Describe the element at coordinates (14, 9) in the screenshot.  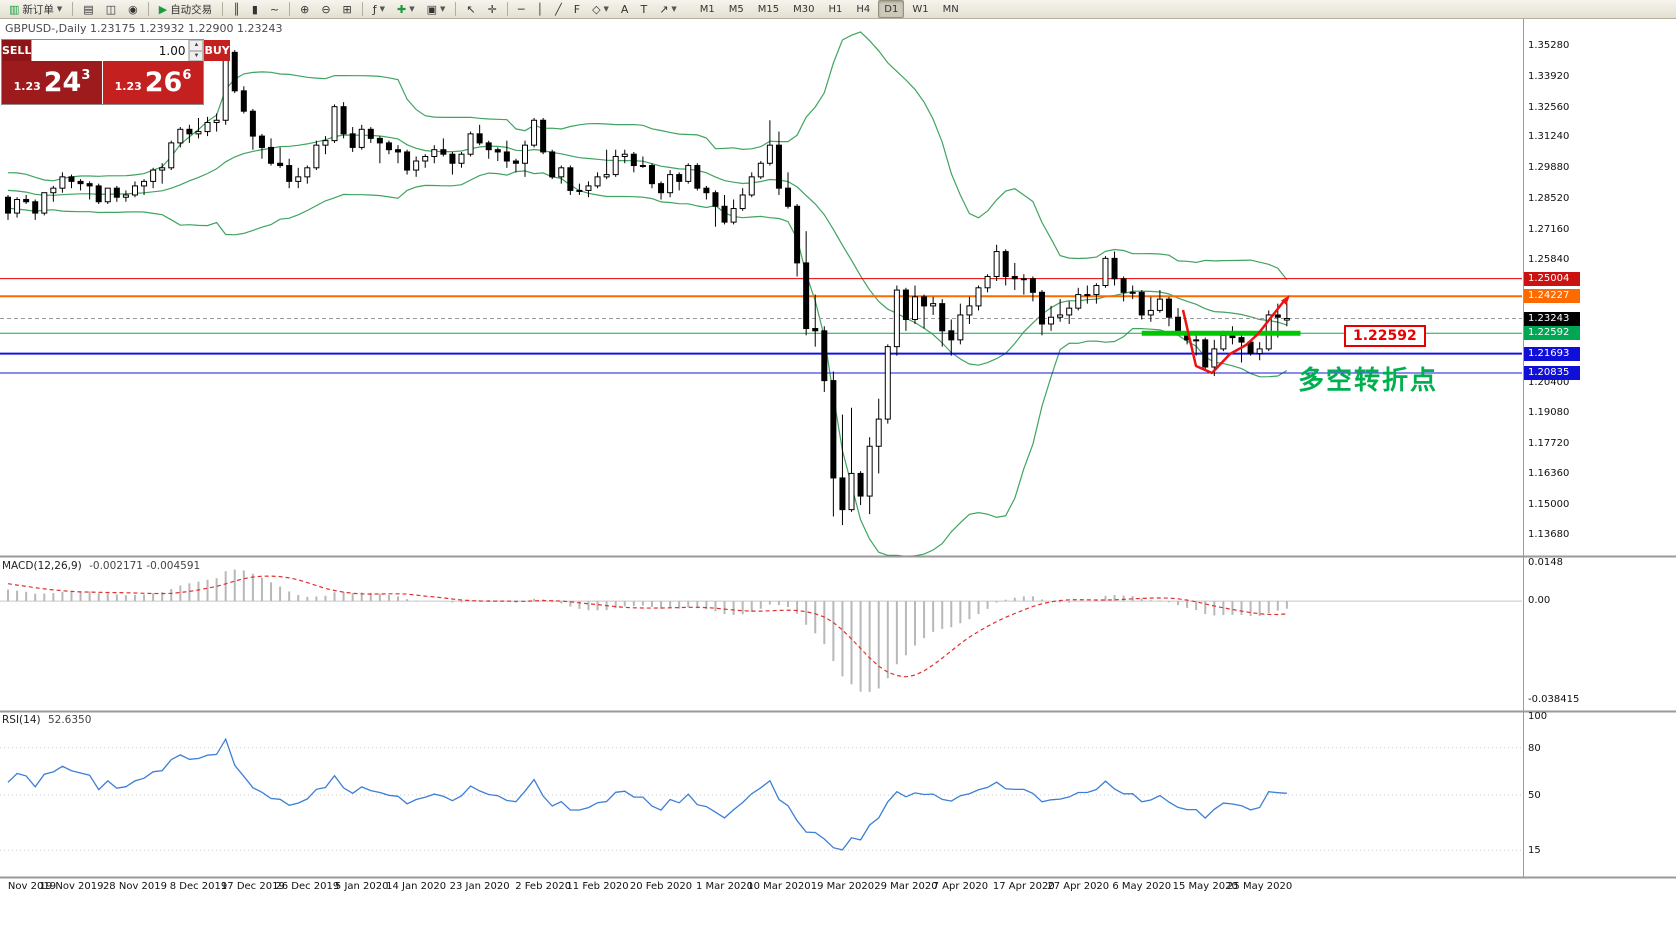
I see `new-order-icon: ▥` at that location.